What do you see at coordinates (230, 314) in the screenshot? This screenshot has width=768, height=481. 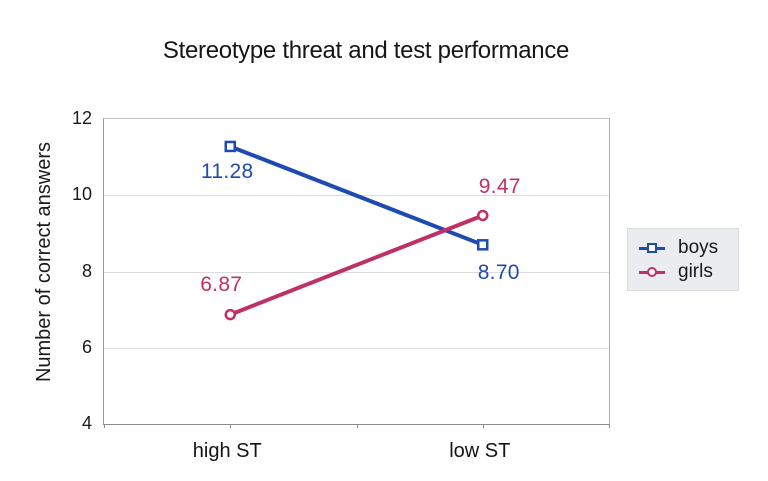 I see `data-point-marker-girls-high ST` at bounding box center [230, 314].